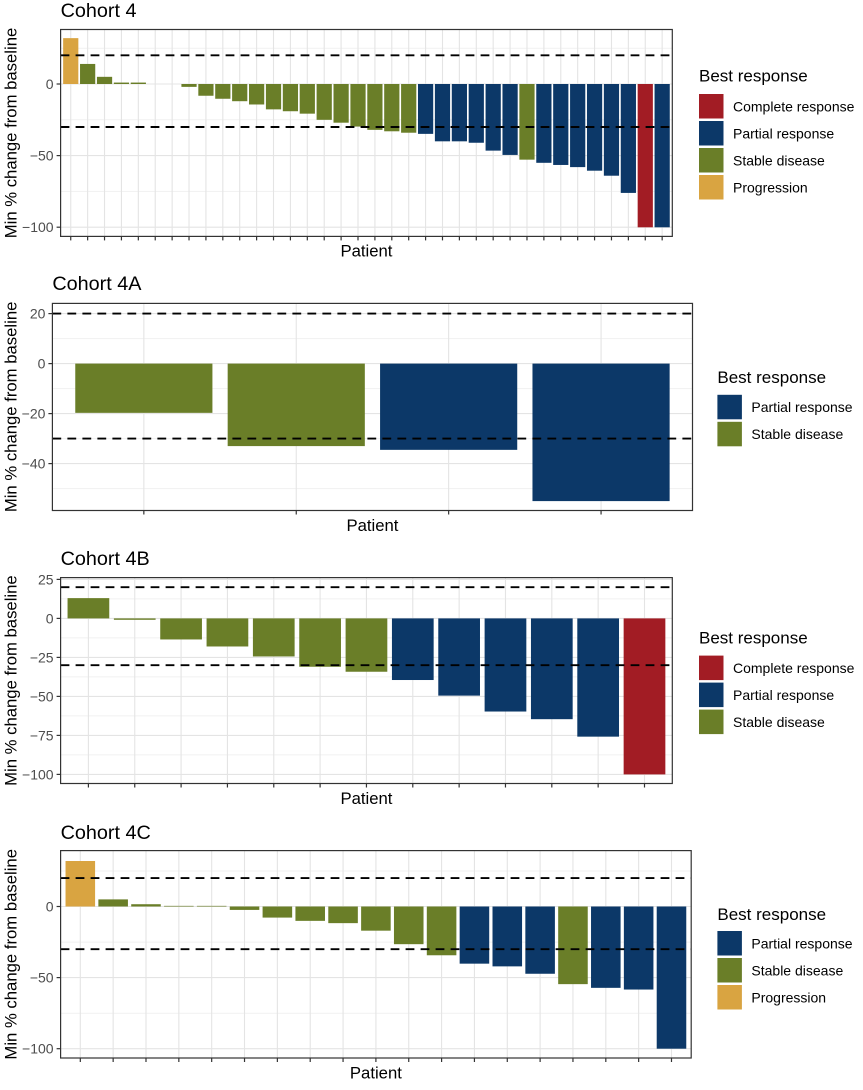  Describe the element at coordinates (34, 464) in the screenshot. I see `svg-text: −40` at that location.